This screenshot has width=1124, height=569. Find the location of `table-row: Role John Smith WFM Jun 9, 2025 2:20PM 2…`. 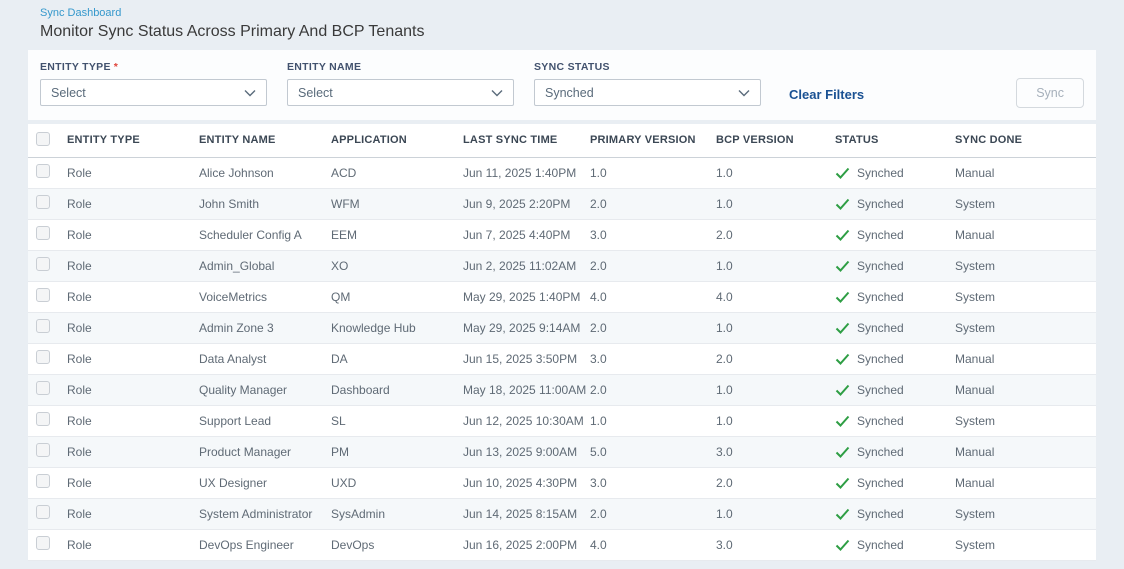

table-row: Role John Smith WFM Jun 9, 2025 2:20PM 2… is located at coordinates (562, 204).